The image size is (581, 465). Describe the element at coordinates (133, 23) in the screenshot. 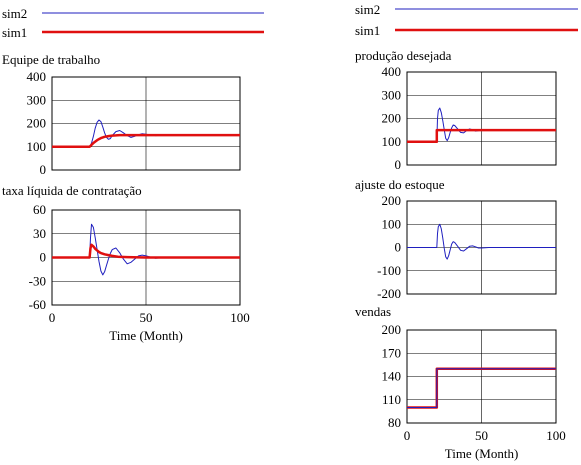

I see `legend-left: sim2 sim1` at that location.